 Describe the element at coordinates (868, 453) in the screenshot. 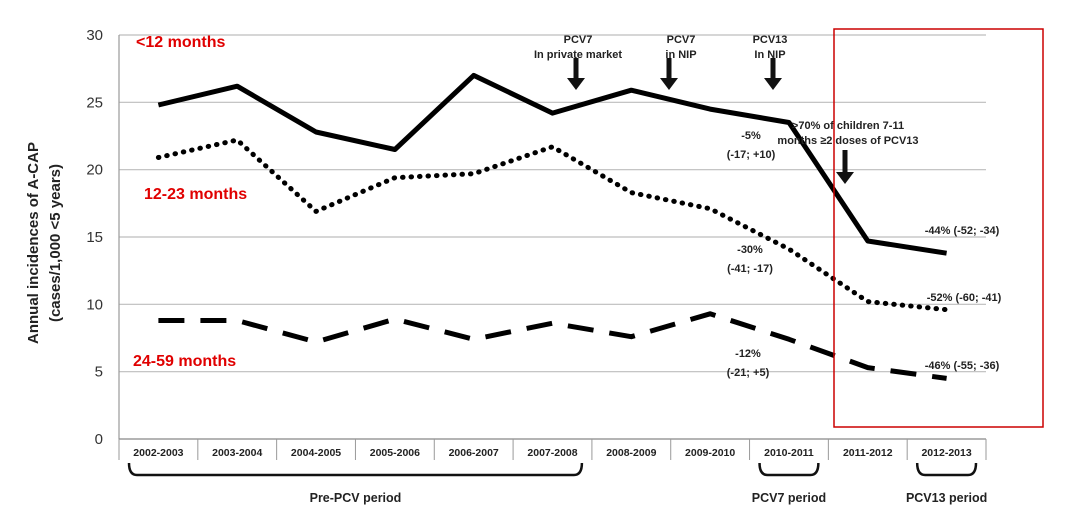

I see `x-tick-label: 2011-2012` at that location.